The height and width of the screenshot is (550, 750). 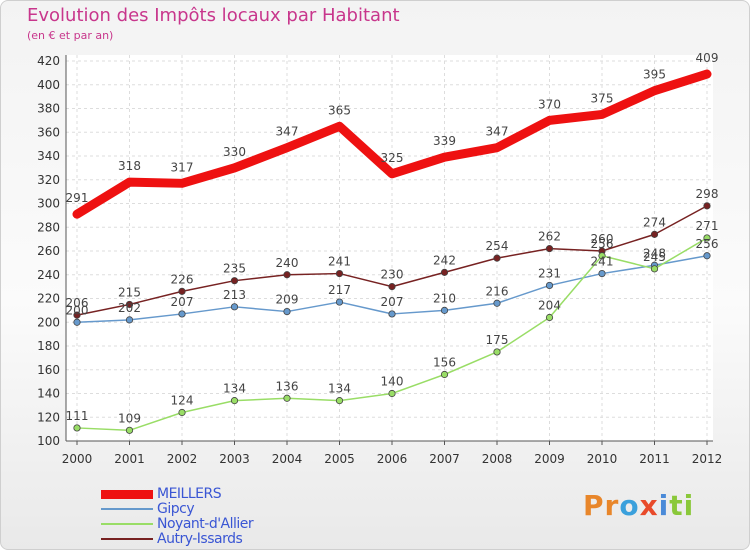 I want to click on x-tick-label-11: 2011, so click(x=654, y=459).